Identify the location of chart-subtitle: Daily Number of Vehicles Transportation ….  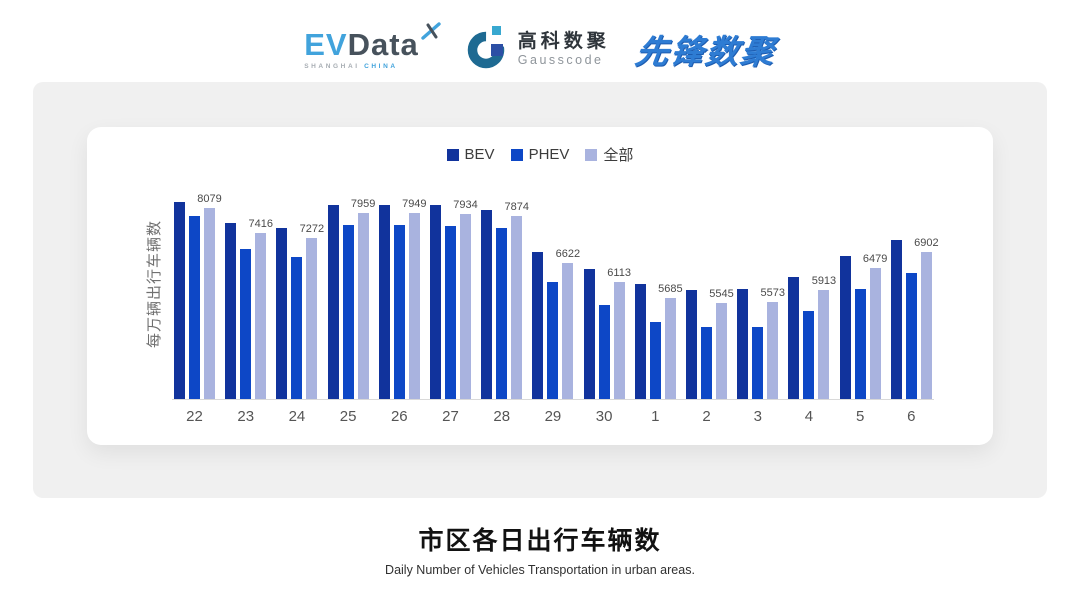
(540, 570).